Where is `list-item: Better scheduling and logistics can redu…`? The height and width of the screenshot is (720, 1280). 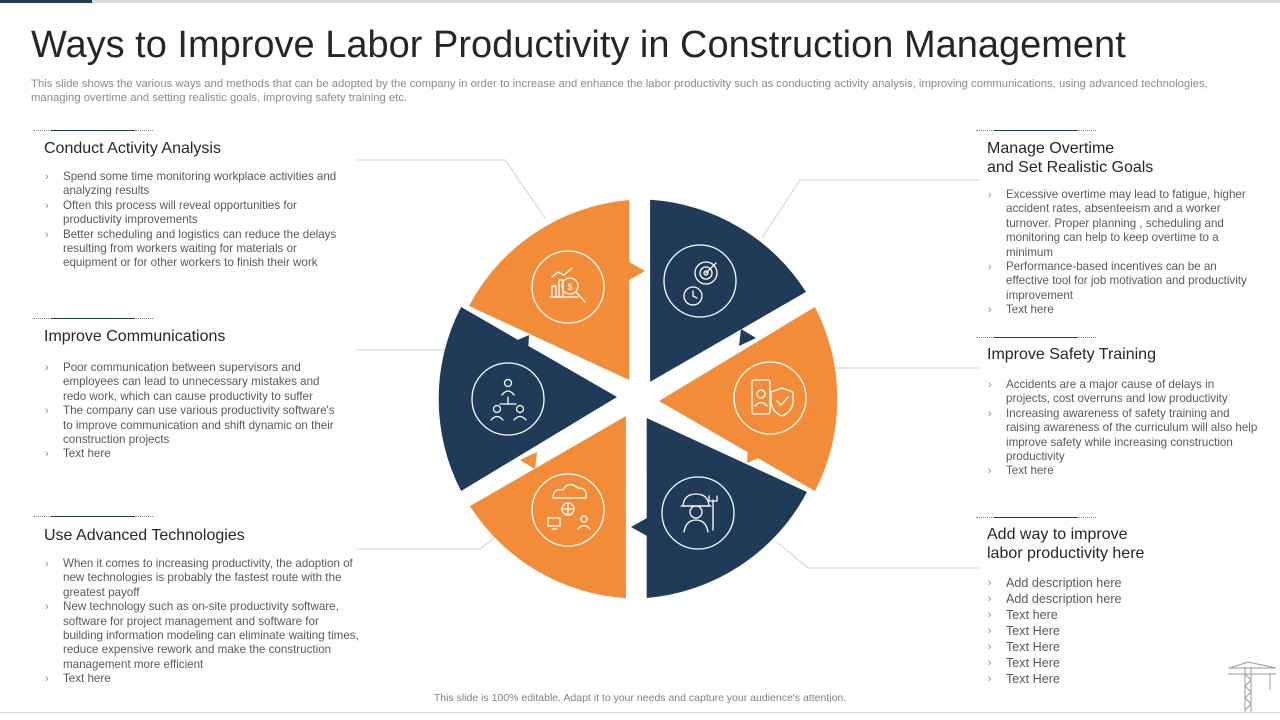 list-item: Better scheduling and logistics can redu… is located at coordinates (199, 249).